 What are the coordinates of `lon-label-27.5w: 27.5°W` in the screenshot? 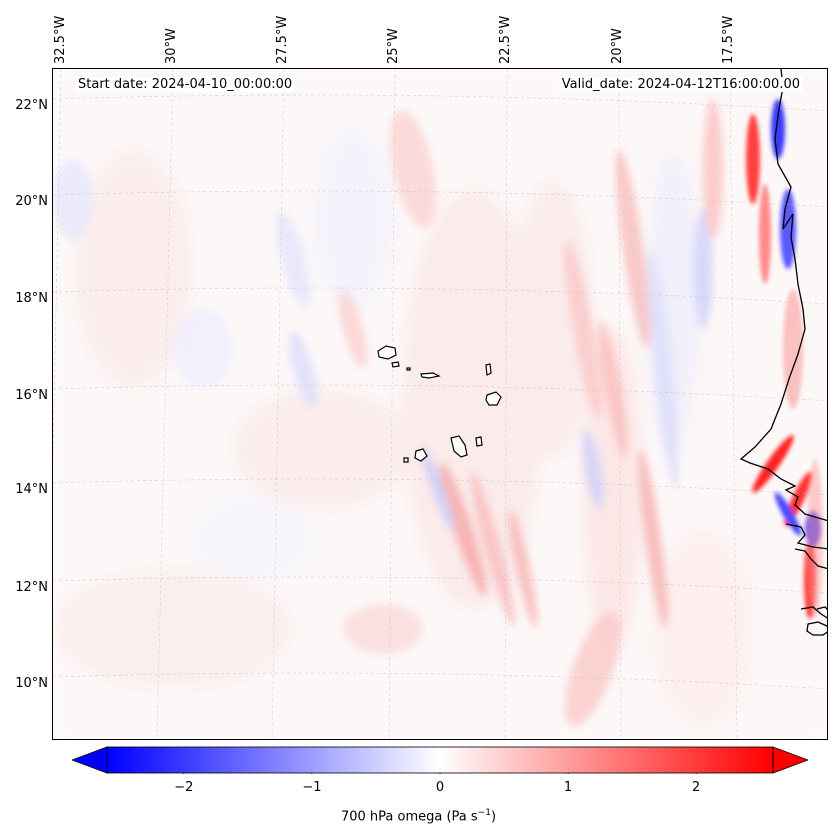 It's located at (282, 39).